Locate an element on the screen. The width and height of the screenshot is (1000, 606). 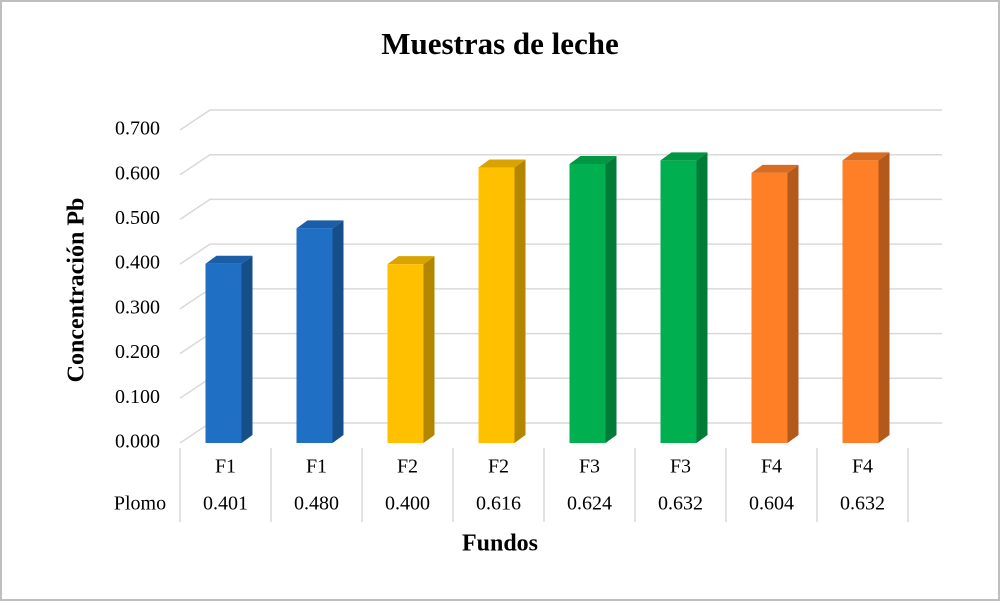
y-axis-title: Concentración Pb is located at coordinates (77, 290).